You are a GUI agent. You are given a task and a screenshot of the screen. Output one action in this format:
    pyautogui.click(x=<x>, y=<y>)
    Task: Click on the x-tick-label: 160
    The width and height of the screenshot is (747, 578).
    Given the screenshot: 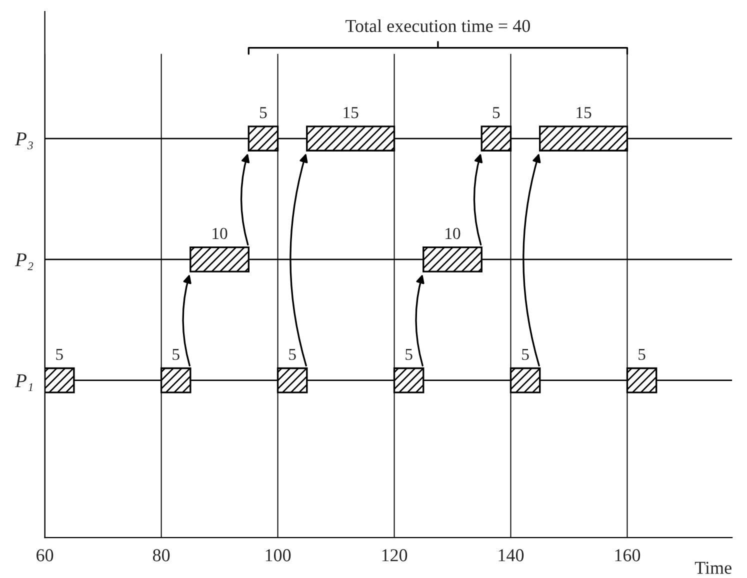 What is the action you would take?
    pyautogui.click(x=627, y=555)
    